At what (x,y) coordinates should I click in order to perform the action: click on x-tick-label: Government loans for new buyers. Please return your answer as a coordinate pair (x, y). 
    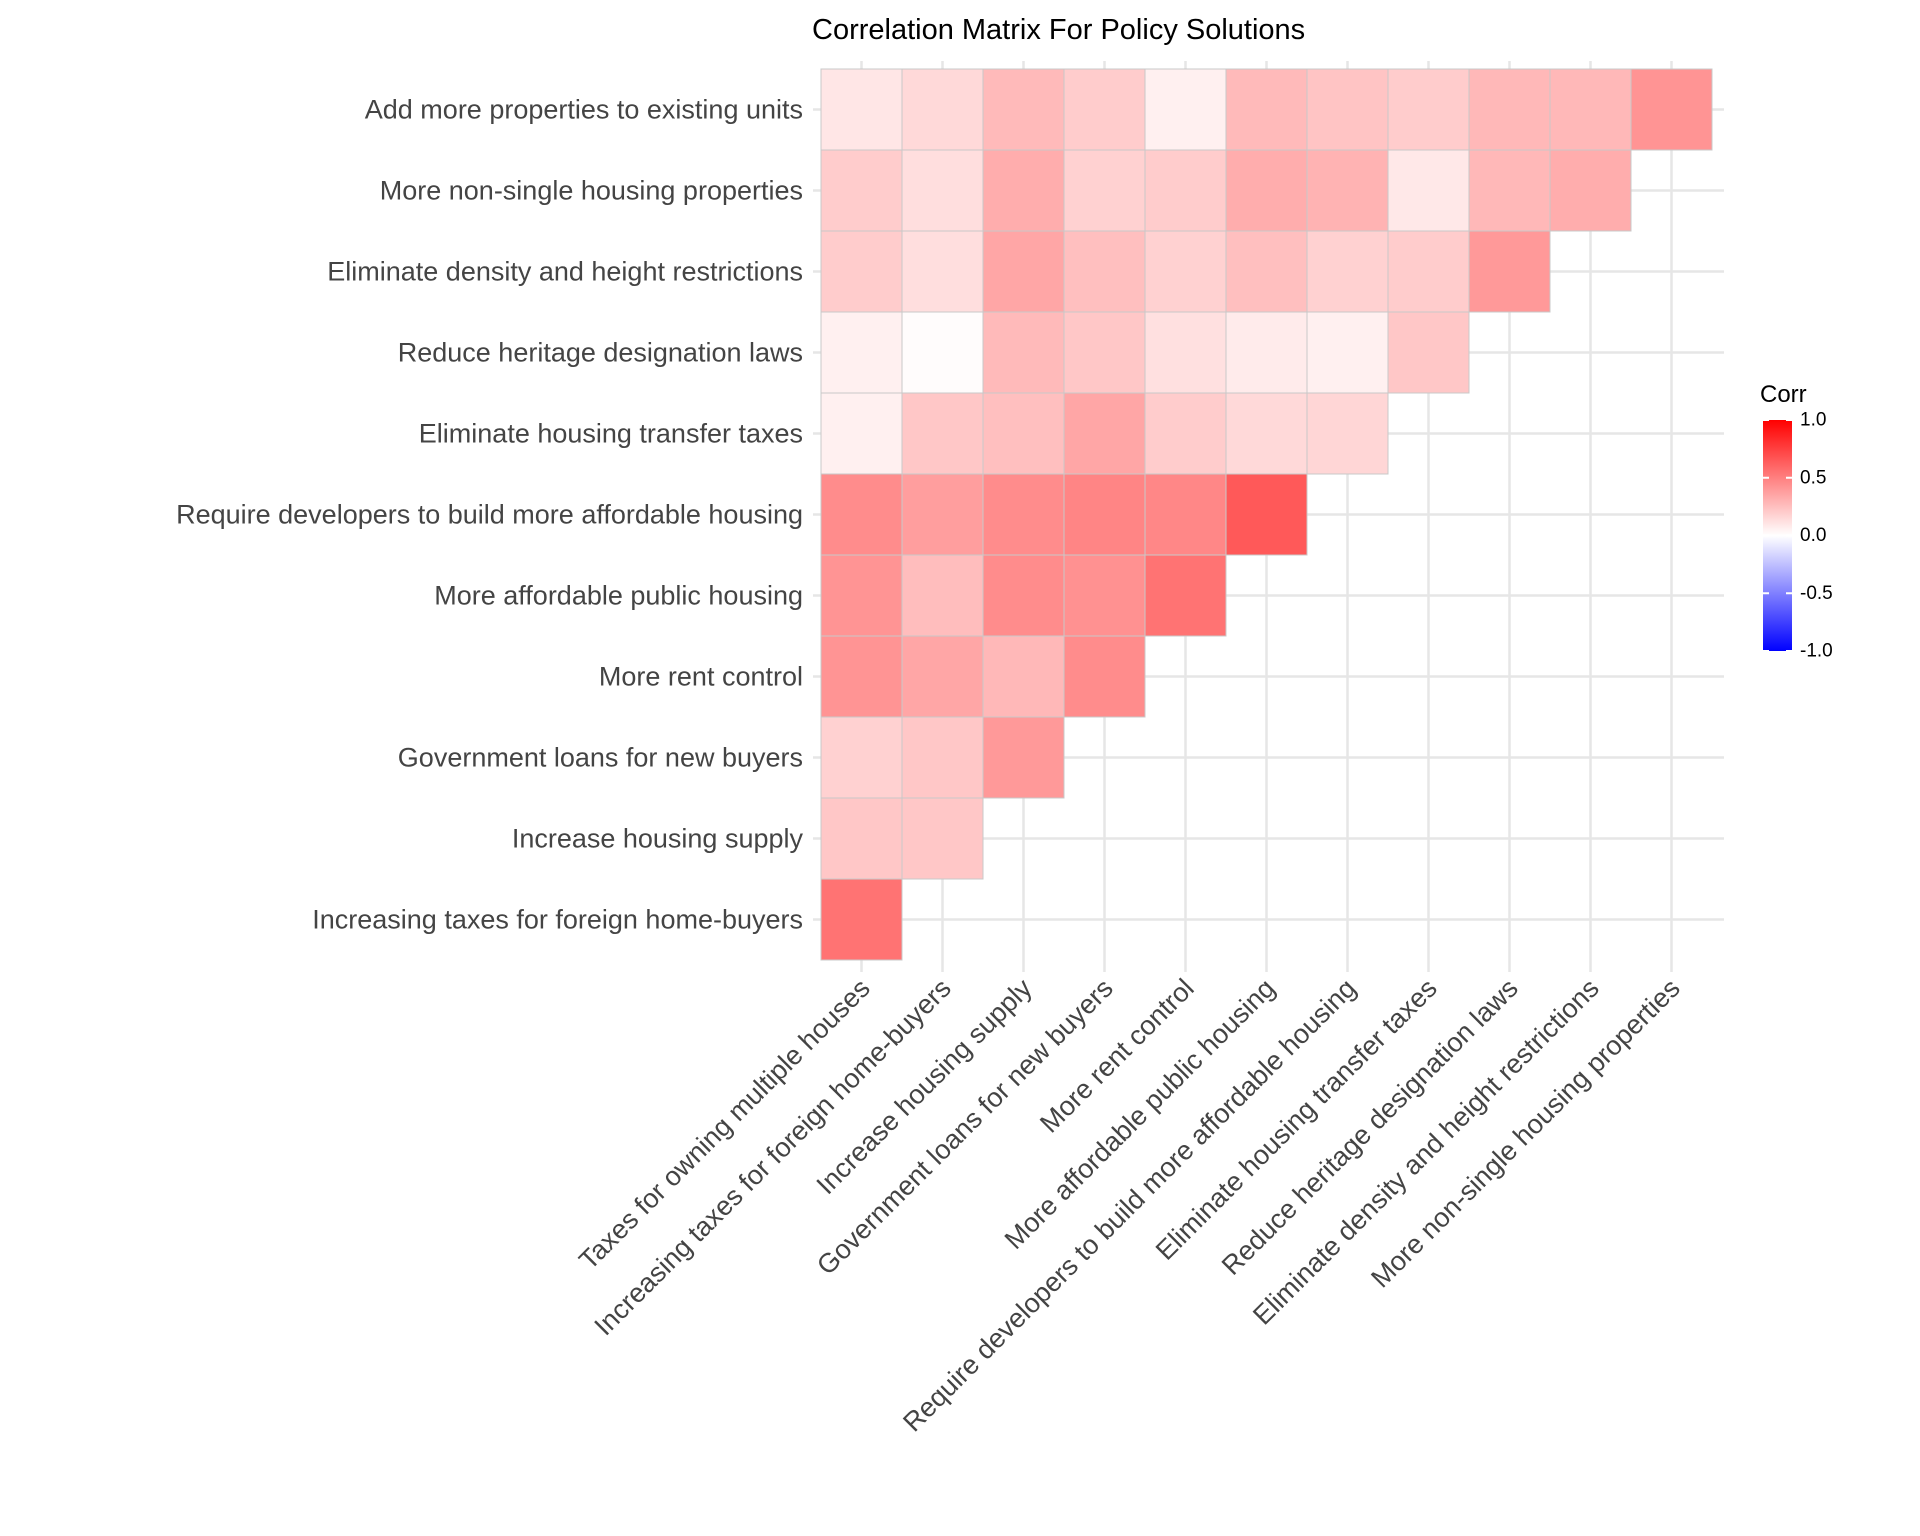
    Looking at the image, I should click on (965, 1127).